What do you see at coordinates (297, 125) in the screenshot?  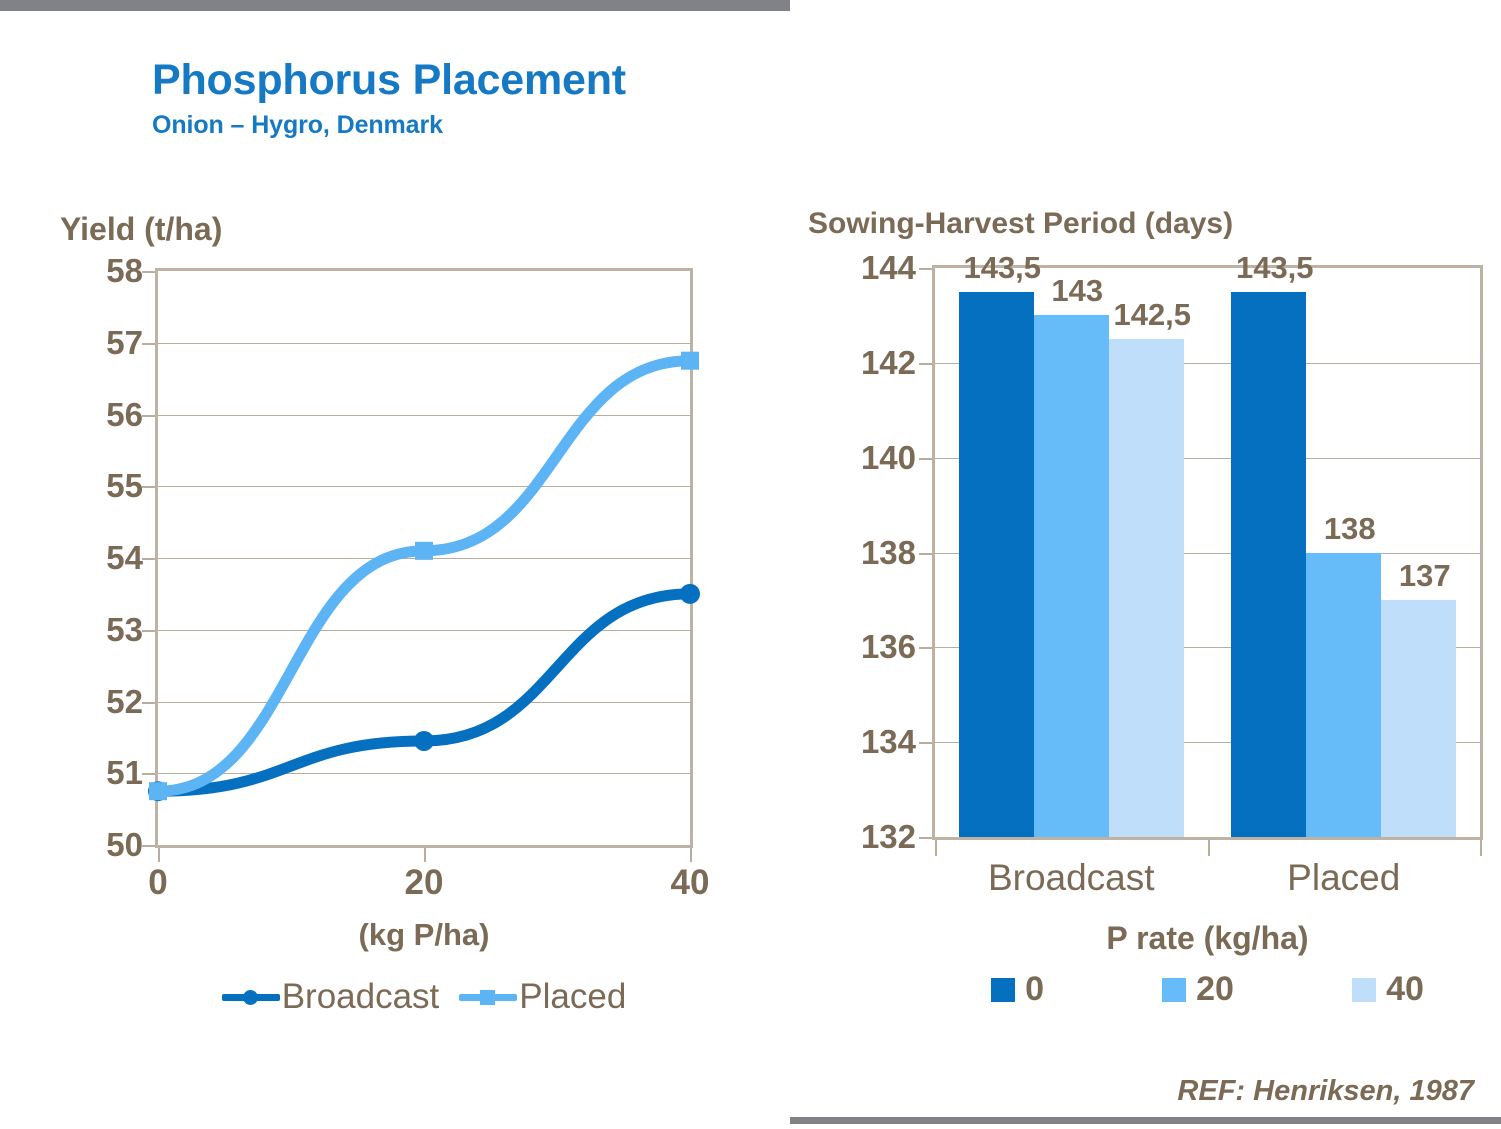 I see `page-subtitle: Onion – Hygro, Denmark` at bounding box center [297, 125].